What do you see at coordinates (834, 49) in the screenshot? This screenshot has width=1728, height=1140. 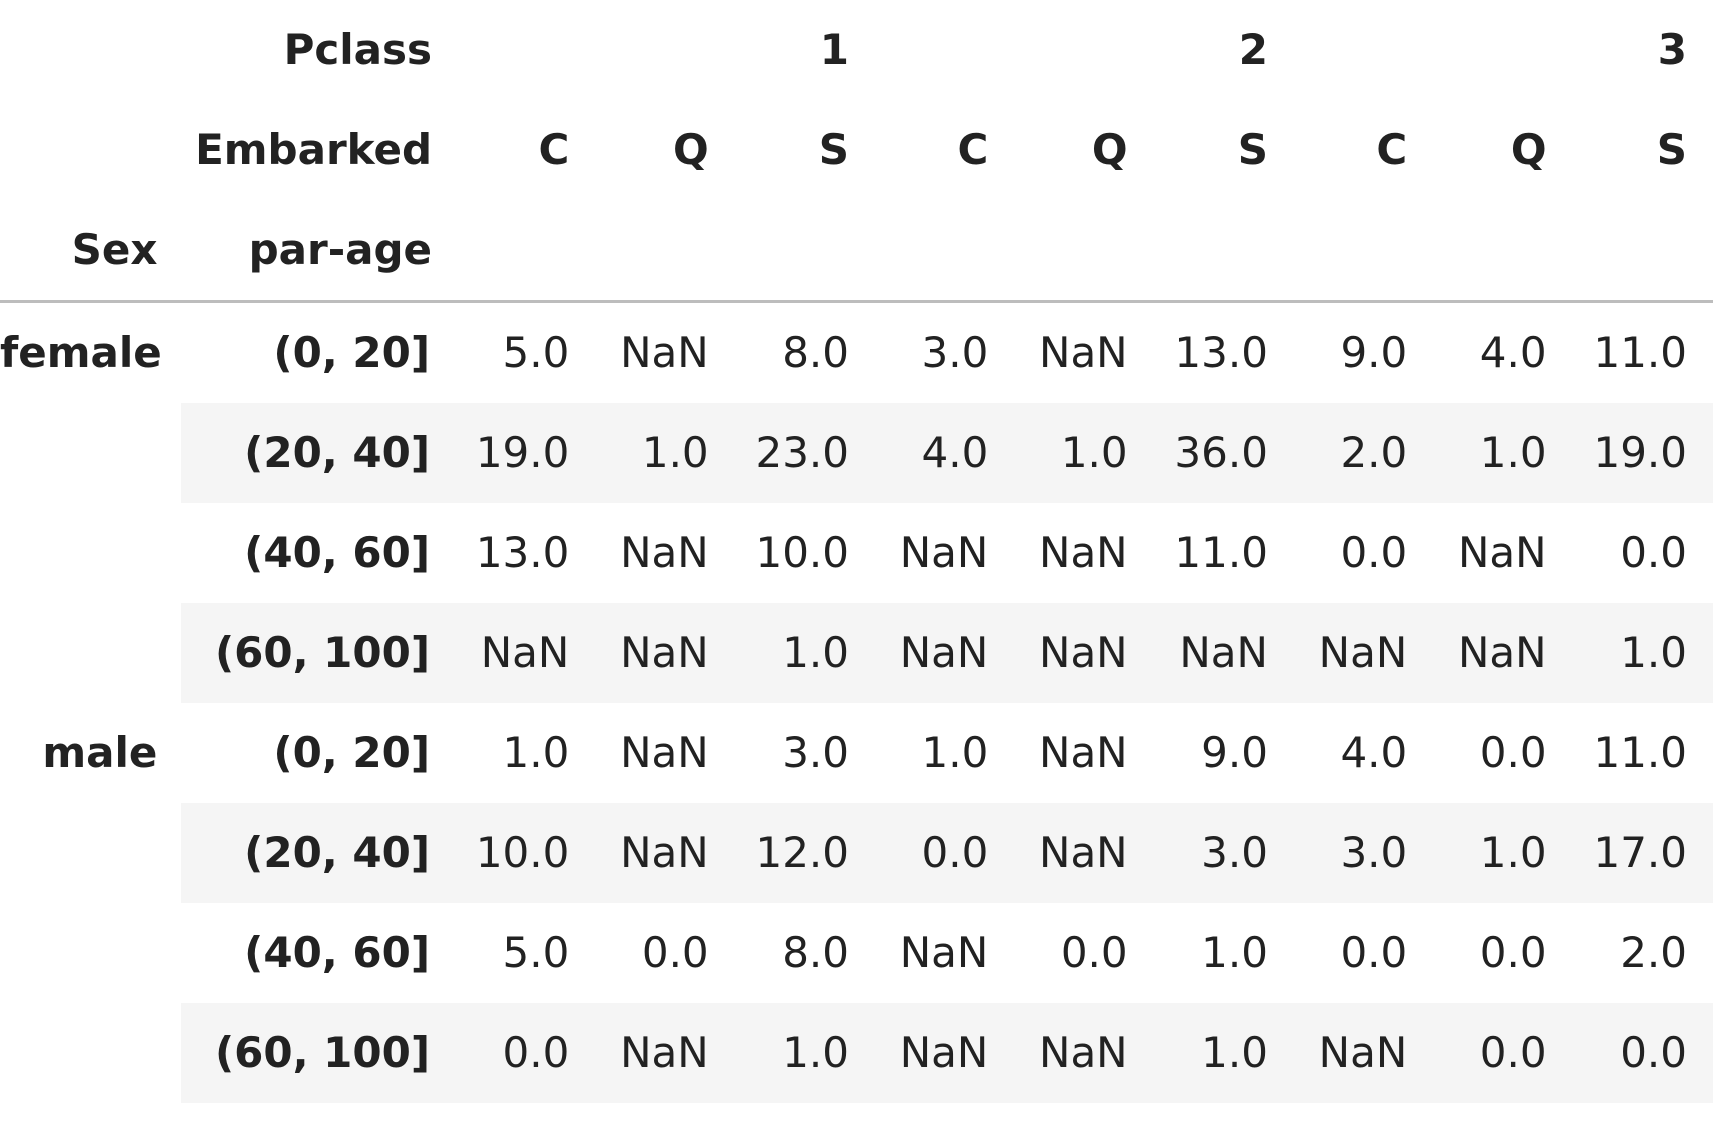 I see `column-header-pclass-1: 1` at bounding box center [834, 49].